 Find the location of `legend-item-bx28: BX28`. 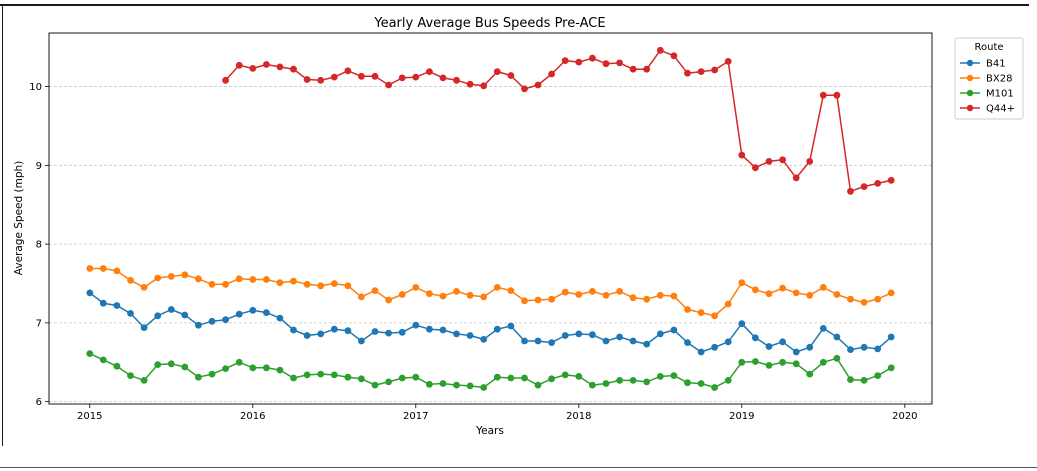

legend-item-bx28: BX28 is located at coordinates (986, 79).